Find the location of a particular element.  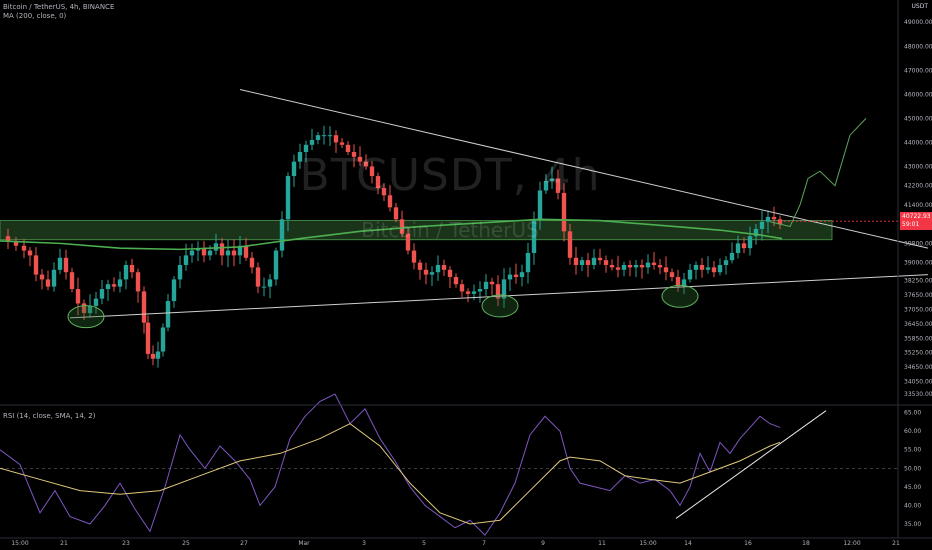

time-tick-label: 14 is located at coordinates (688, 543).